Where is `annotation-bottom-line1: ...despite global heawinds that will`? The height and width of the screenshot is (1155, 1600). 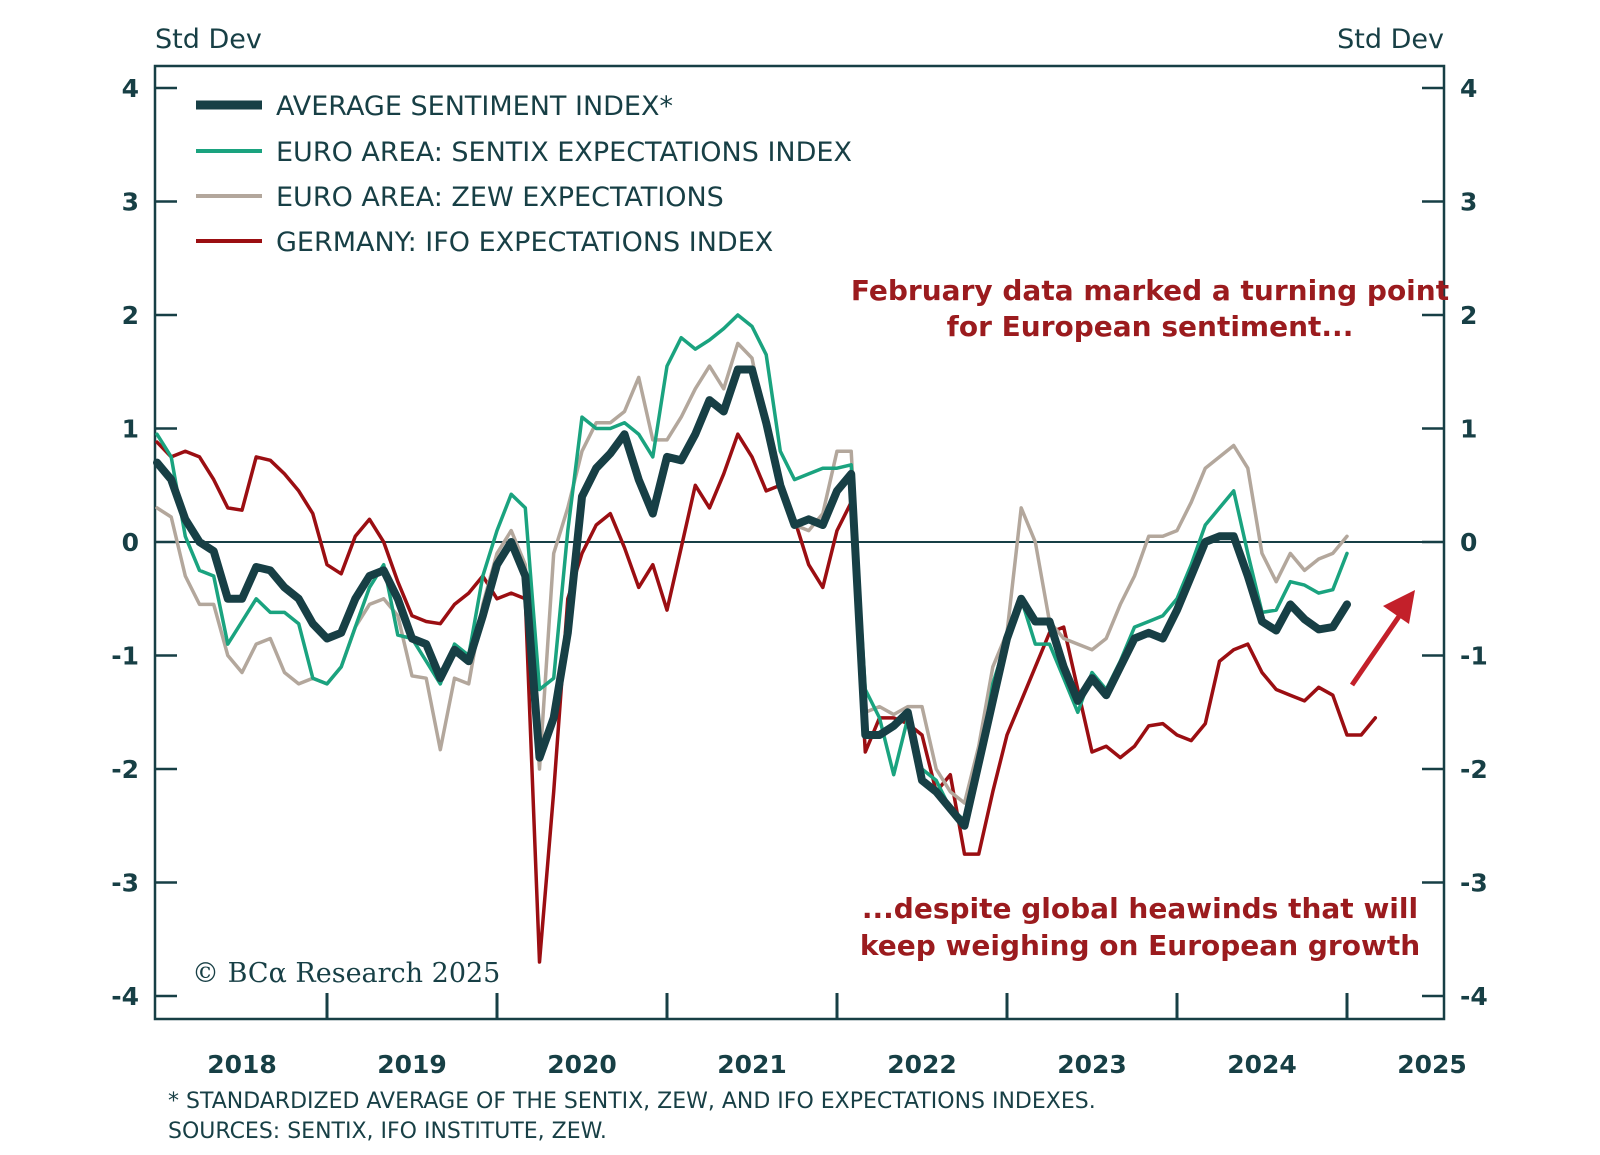
annotation-bottom-line1: ...despite global heawinds that will is located at coordinates (1140, 908).